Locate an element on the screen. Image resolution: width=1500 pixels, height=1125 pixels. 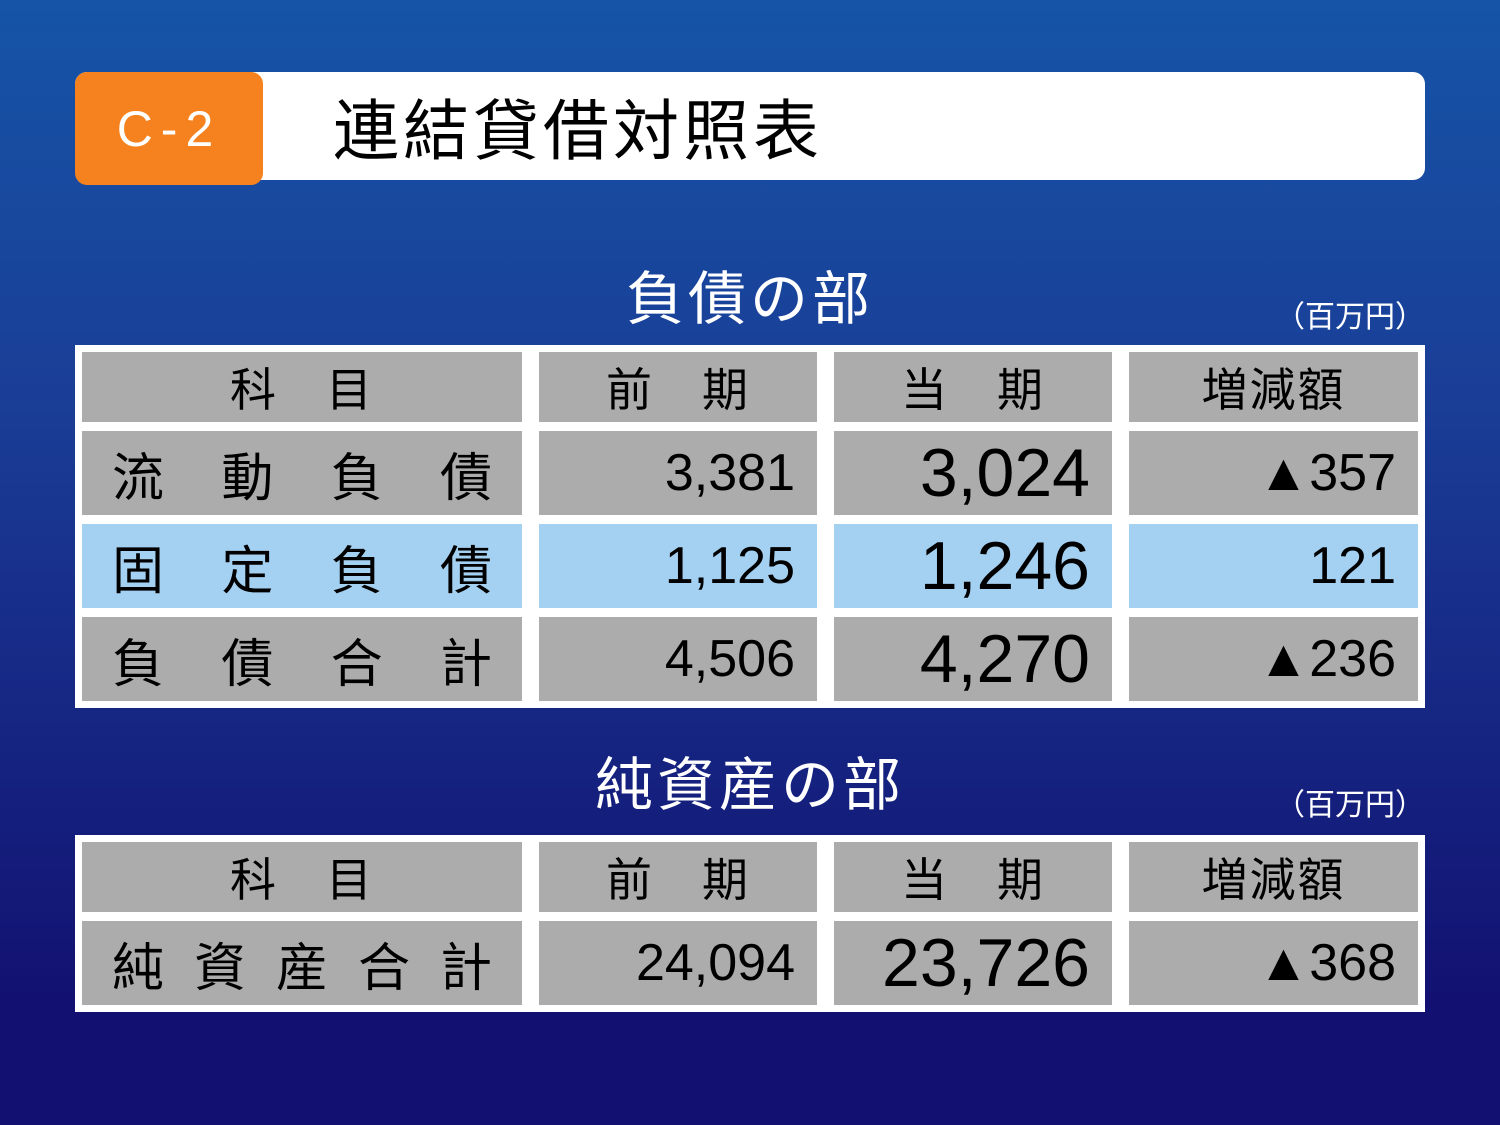
fixed-liabilities-previous-value: 1,125 is located at coordinates (678, 566).